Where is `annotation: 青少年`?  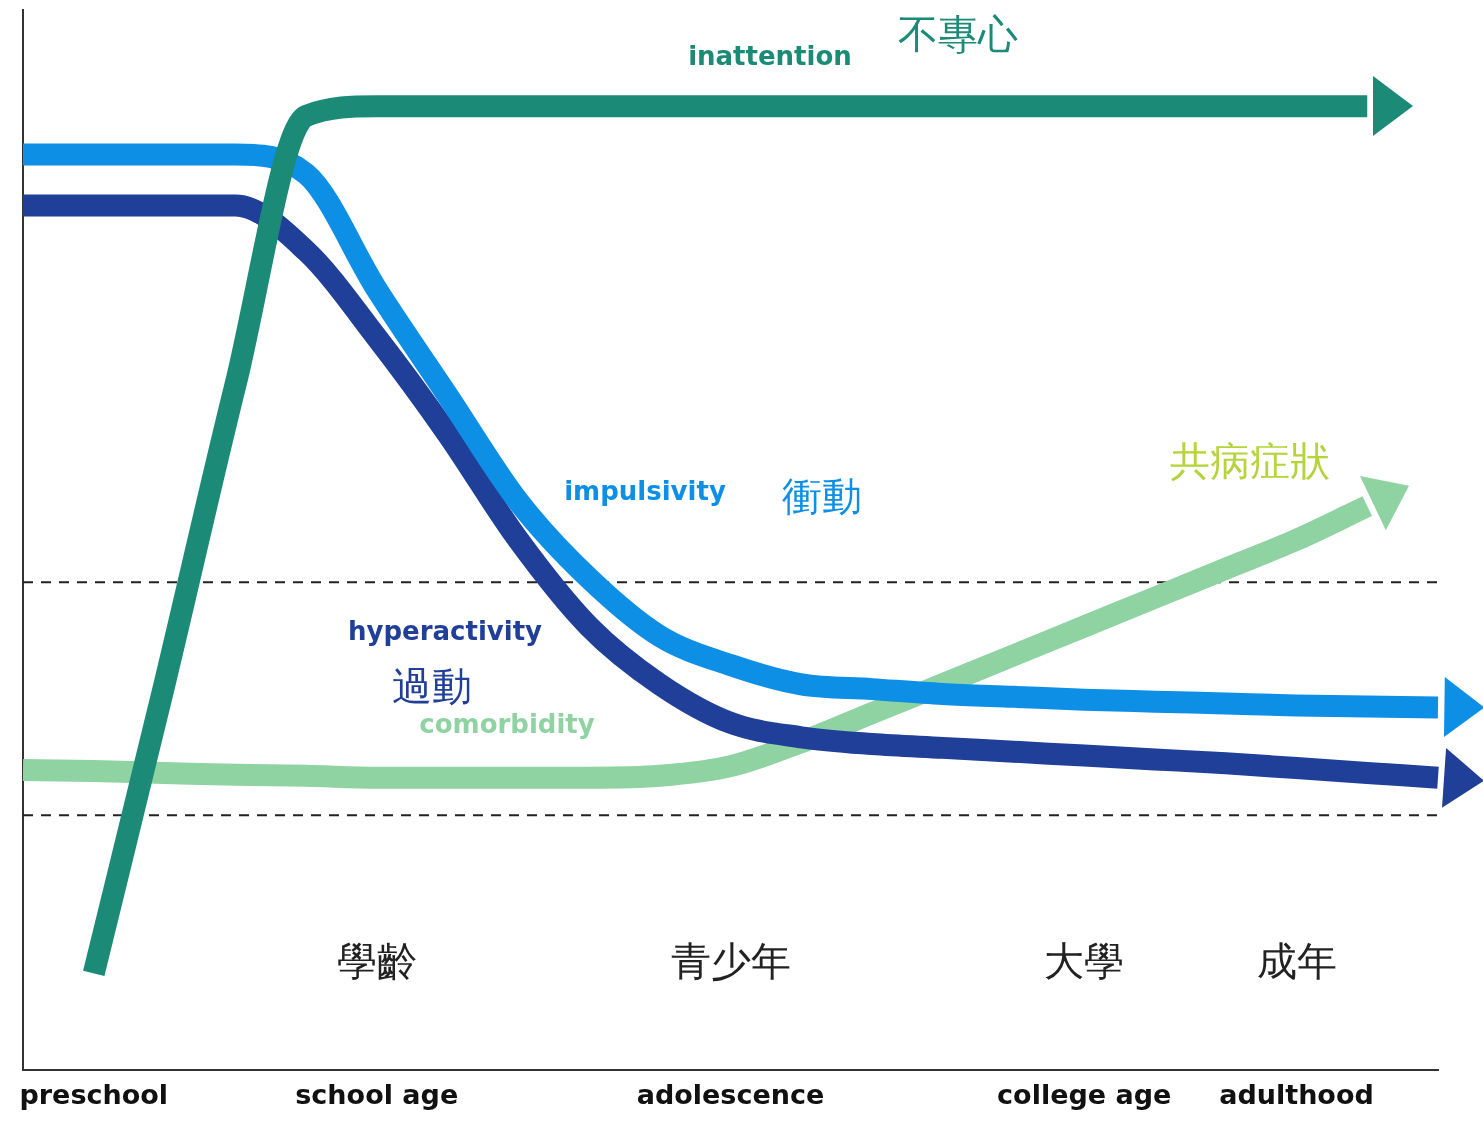 annotation: 青少年 is located at coordinates (730, 961).